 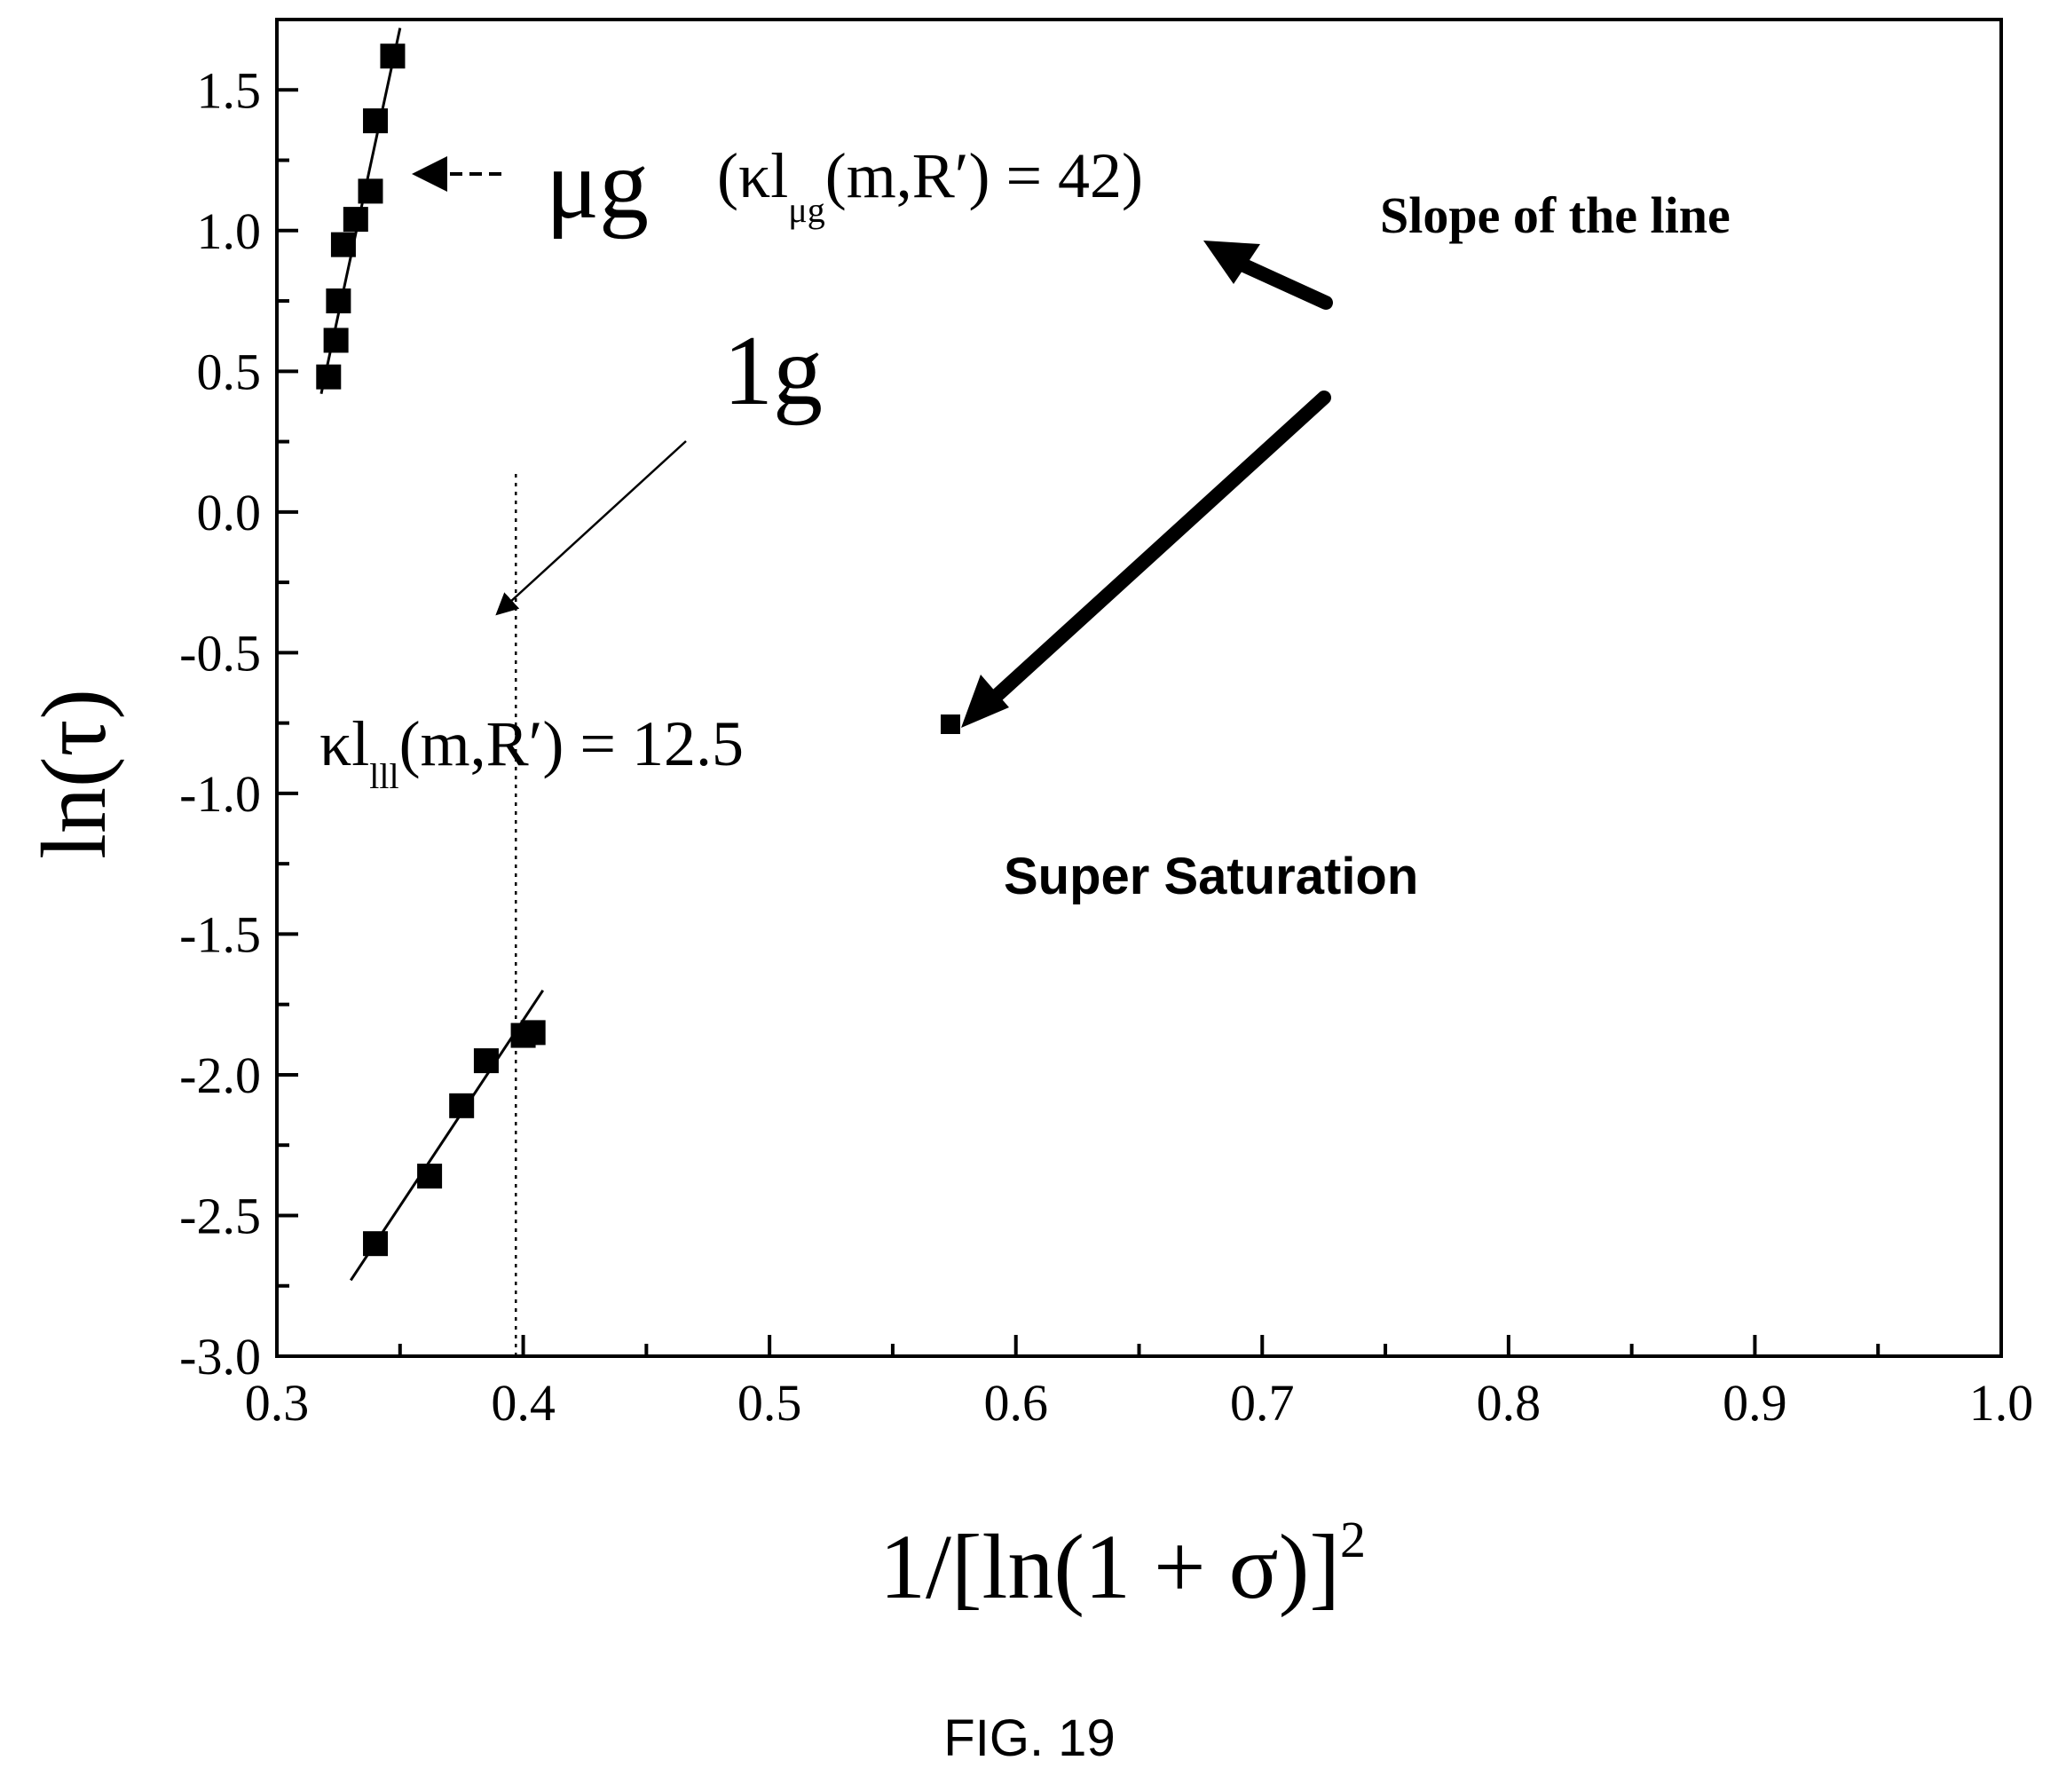 What do you see at coordinates (806, 210) in the screenshot?
I see `mu-g-slope-sub: μg` at bounding box center [806, 210].